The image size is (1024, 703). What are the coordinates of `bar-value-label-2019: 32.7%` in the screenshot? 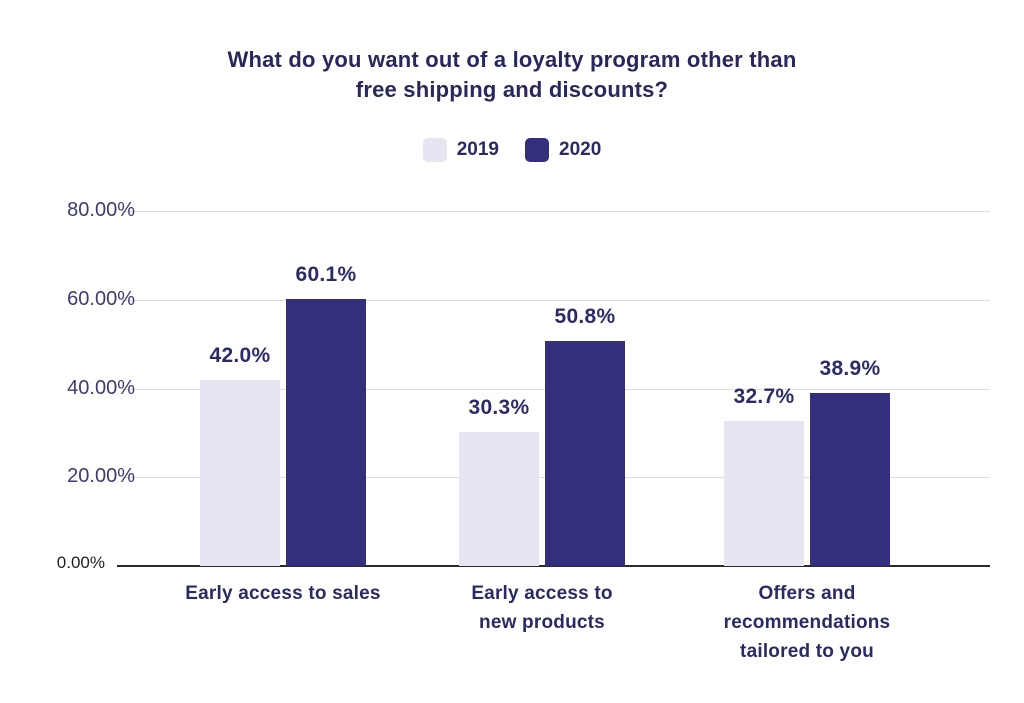 It's located at (764, 396).